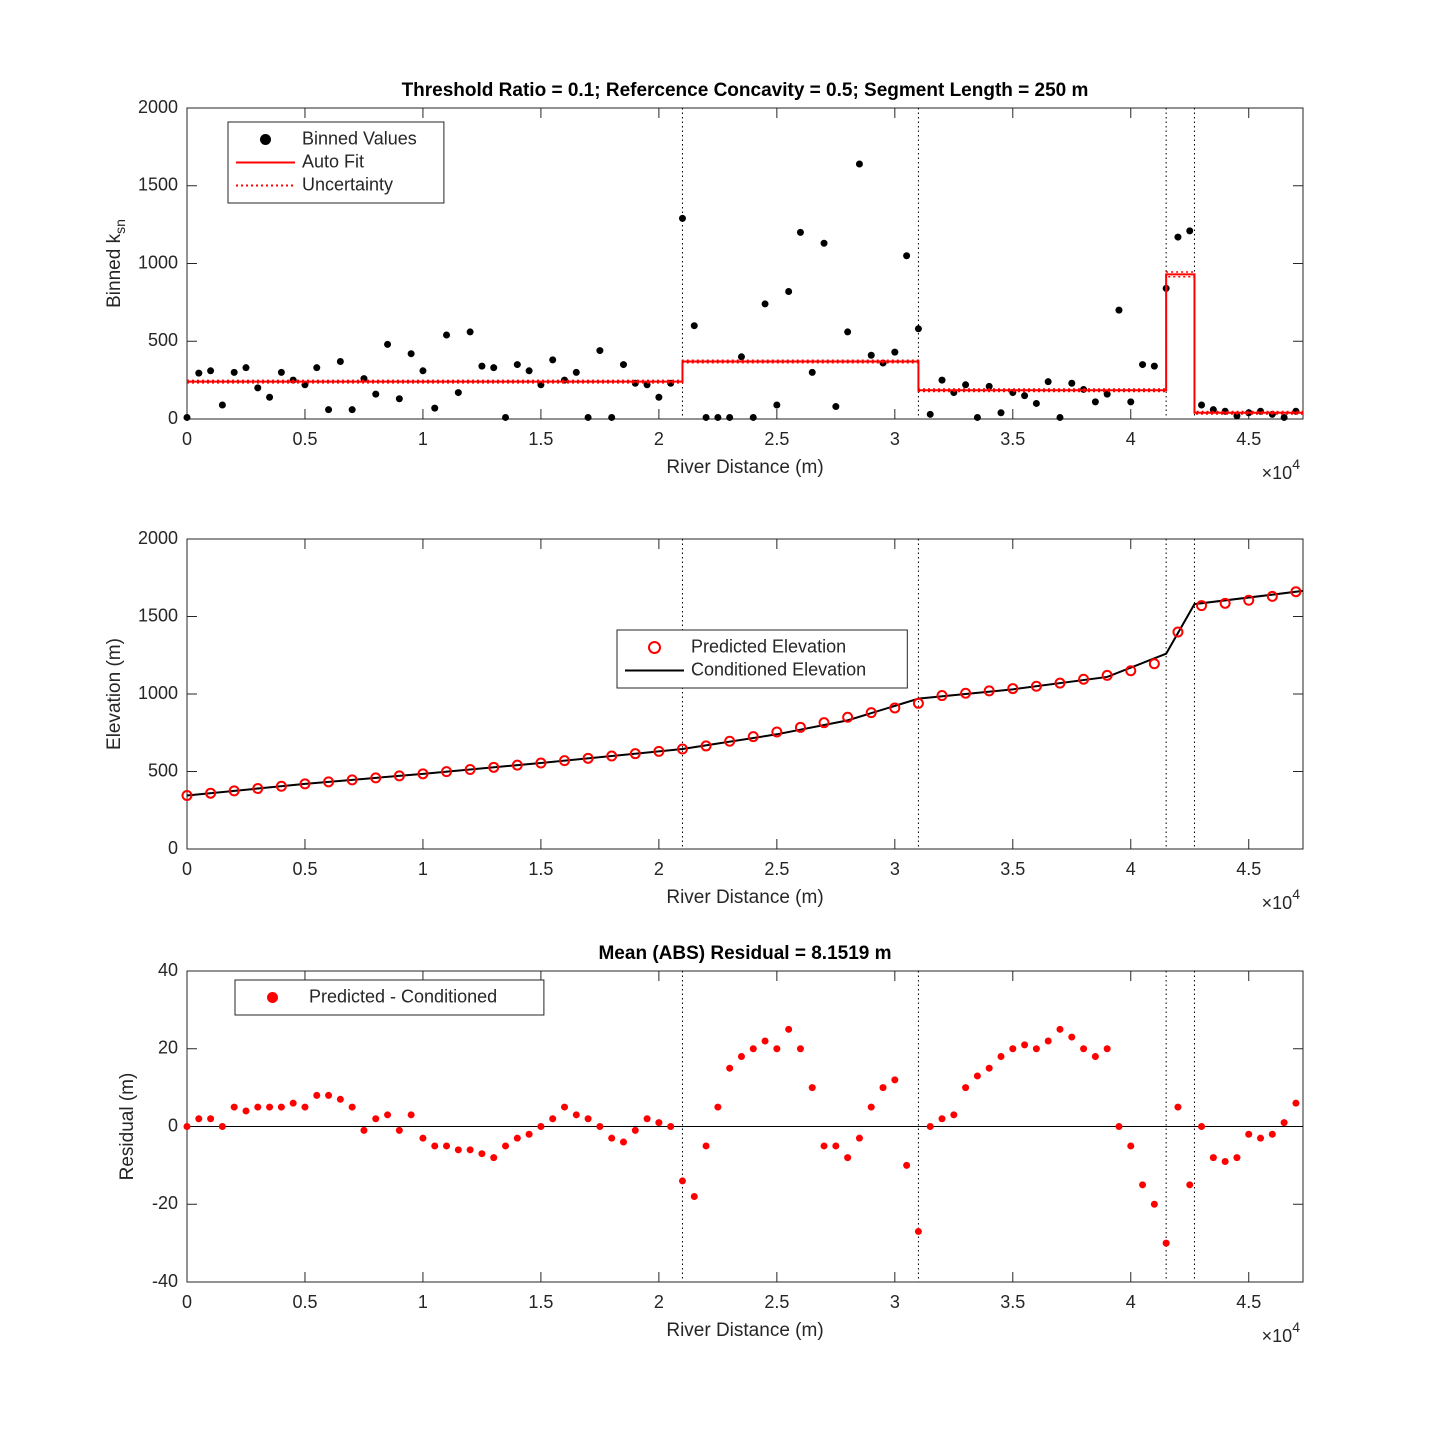 The width and height of the screenshot is (1440, 1440). I want to click on y-tick-label: 0, so click(173, 848).